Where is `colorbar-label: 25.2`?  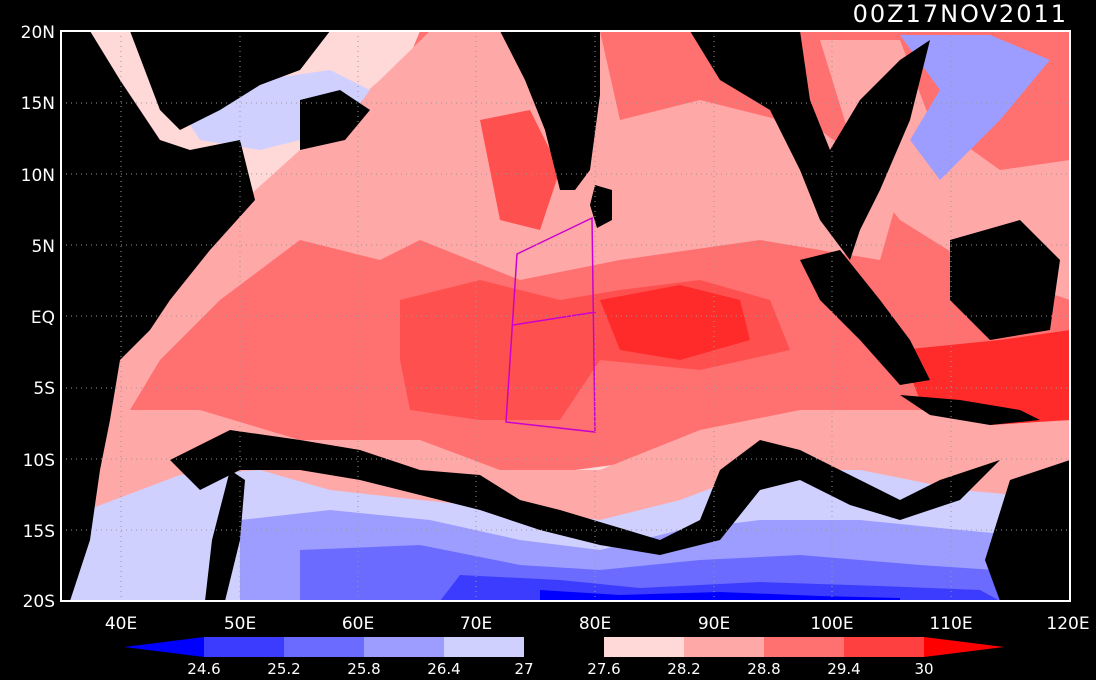
colorbar-label: 25.2 is located at coordinates (283, 669).